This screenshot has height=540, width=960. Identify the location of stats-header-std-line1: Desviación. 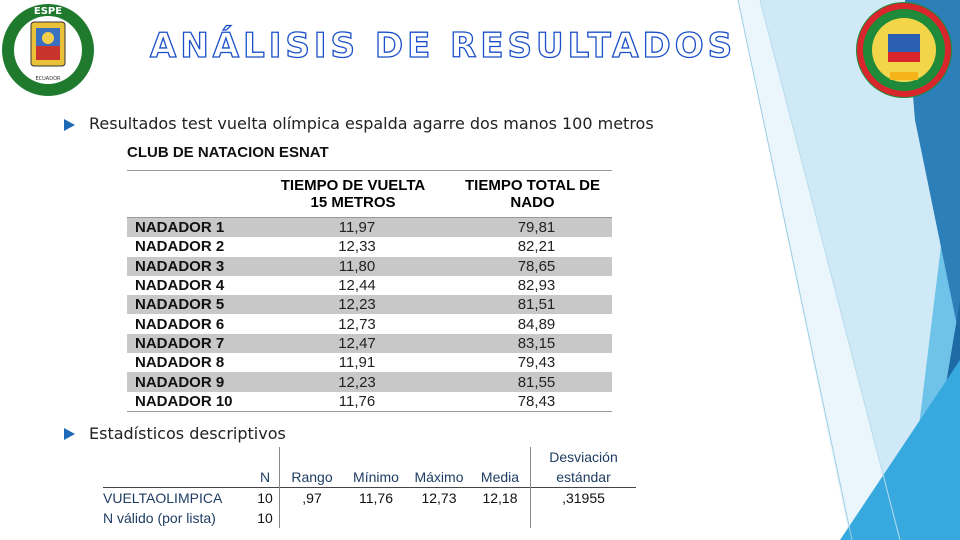
(583, 457).